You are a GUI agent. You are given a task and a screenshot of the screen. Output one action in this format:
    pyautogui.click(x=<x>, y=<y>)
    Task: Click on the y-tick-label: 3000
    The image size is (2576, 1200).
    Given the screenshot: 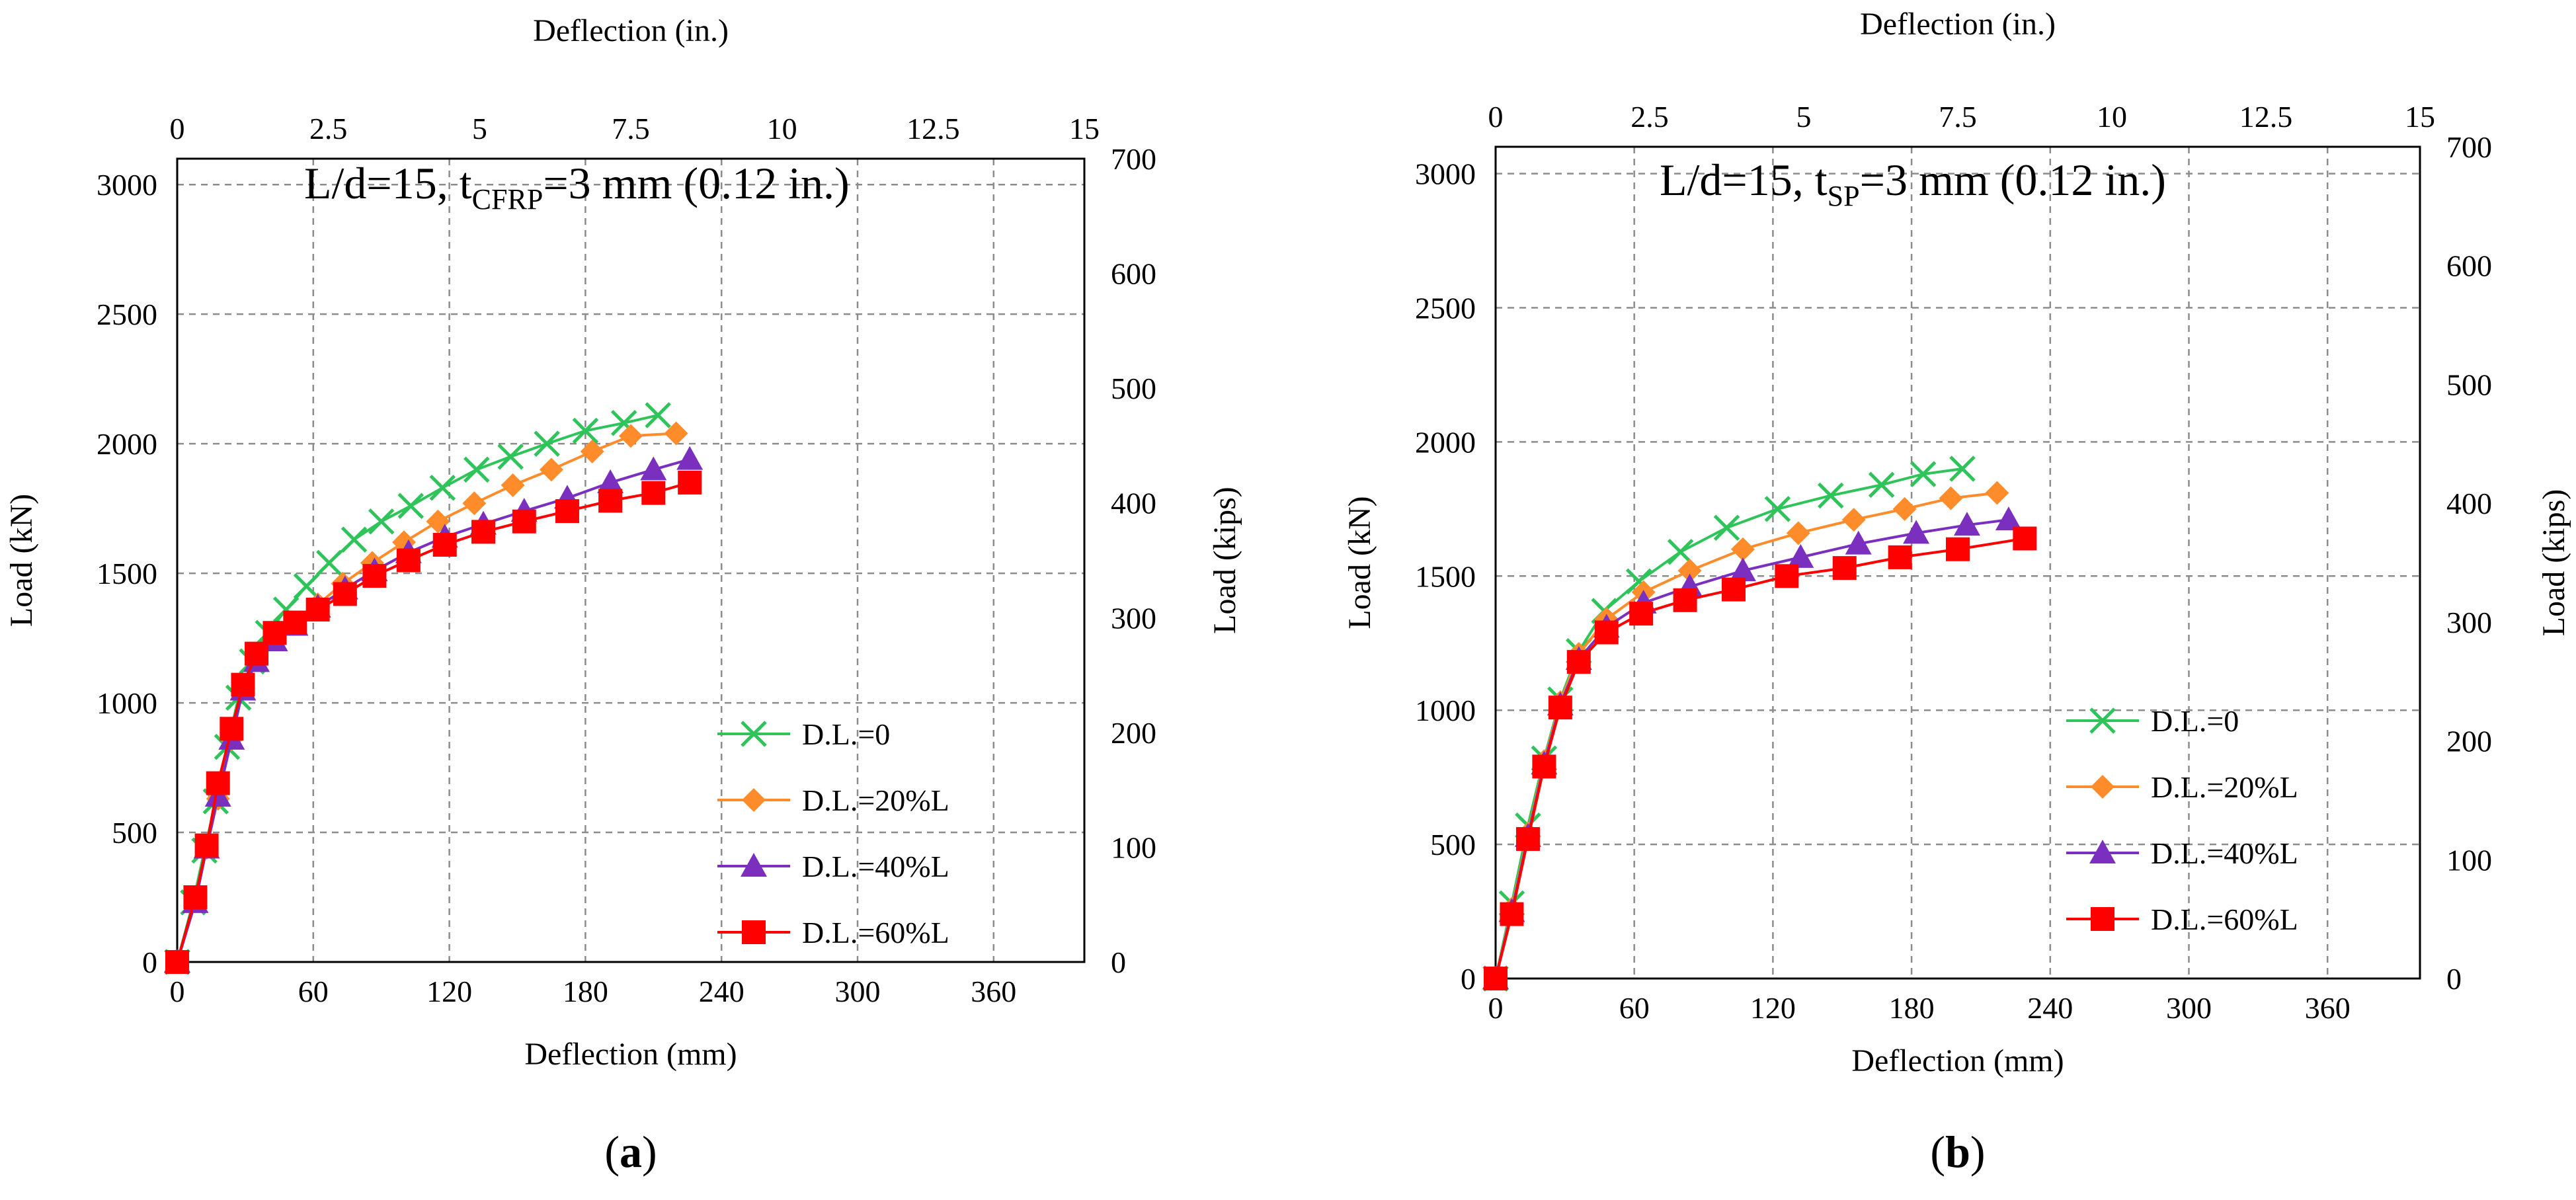 What is the action you would take?
    pyautogui.click(x=1445, y=174)
    